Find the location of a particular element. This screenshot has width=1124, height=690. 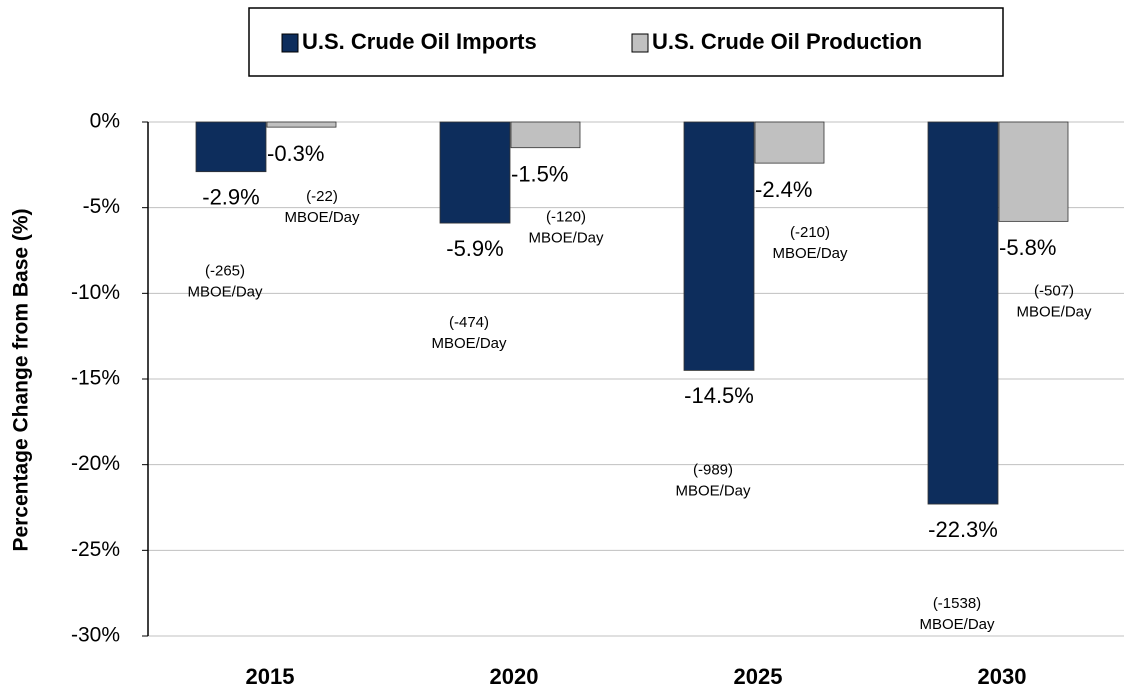

annotation: (-989) is located at coordinates (713, 469).